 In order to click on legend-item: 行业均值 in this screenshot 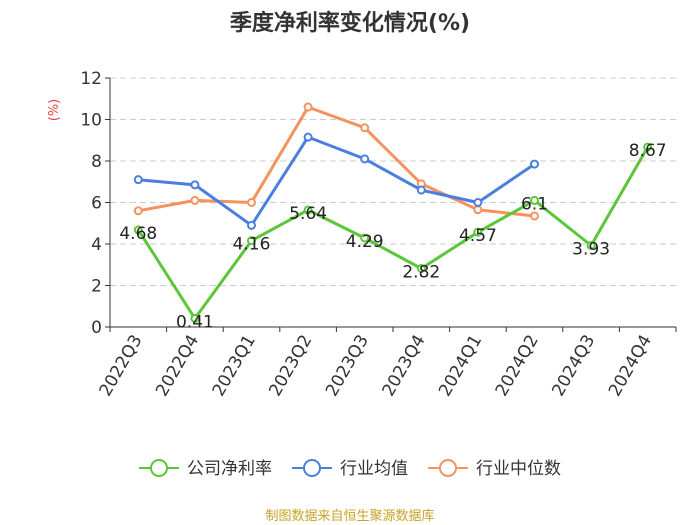, I will do `click(350, 469)`.